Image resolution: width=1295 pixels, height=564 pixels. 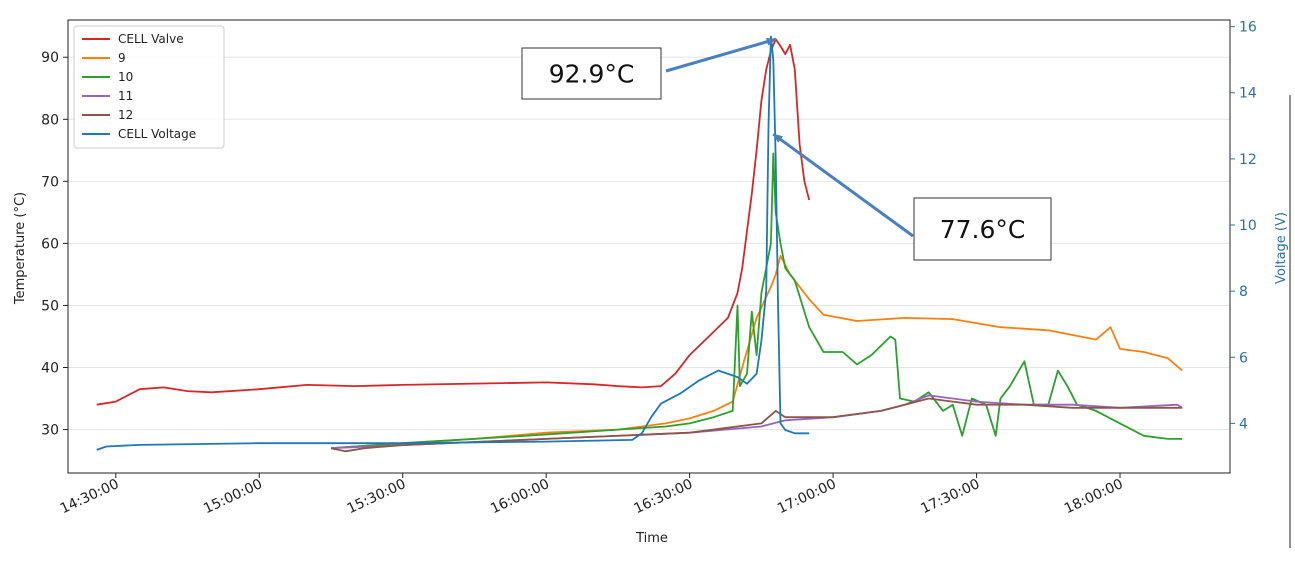 I want to click on legend-label: 9, so click(x=122, y=58).